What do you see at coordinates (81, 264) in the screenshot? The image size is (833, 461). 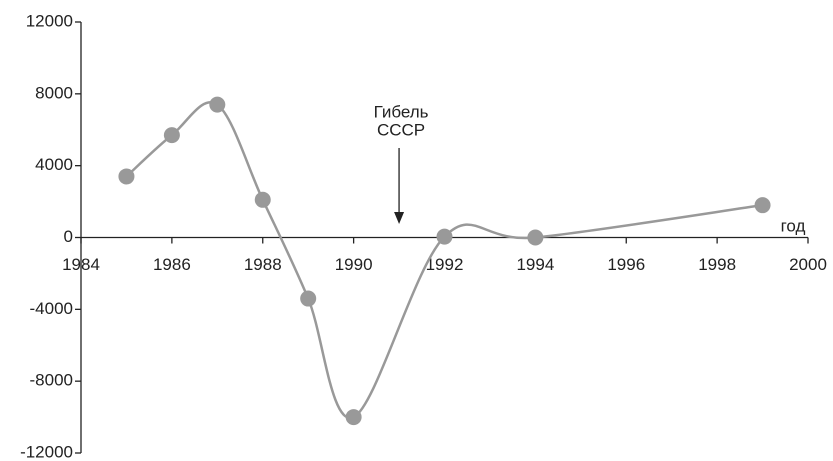 I see `x-tick-label: 1984` at bounding box center [81, 264].